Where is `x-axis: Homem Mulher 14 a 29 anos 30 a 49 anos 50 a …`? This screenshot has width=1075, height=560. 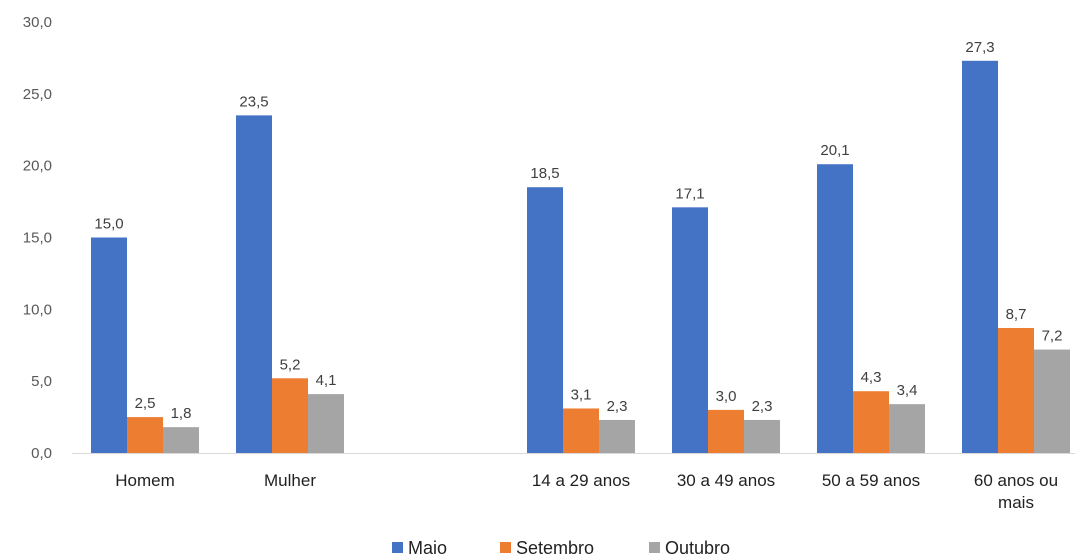
x-axis: Homem Mulher 14 a 29 anos 30 a 49 anos 50 a … is located at coordinates (573, 482).